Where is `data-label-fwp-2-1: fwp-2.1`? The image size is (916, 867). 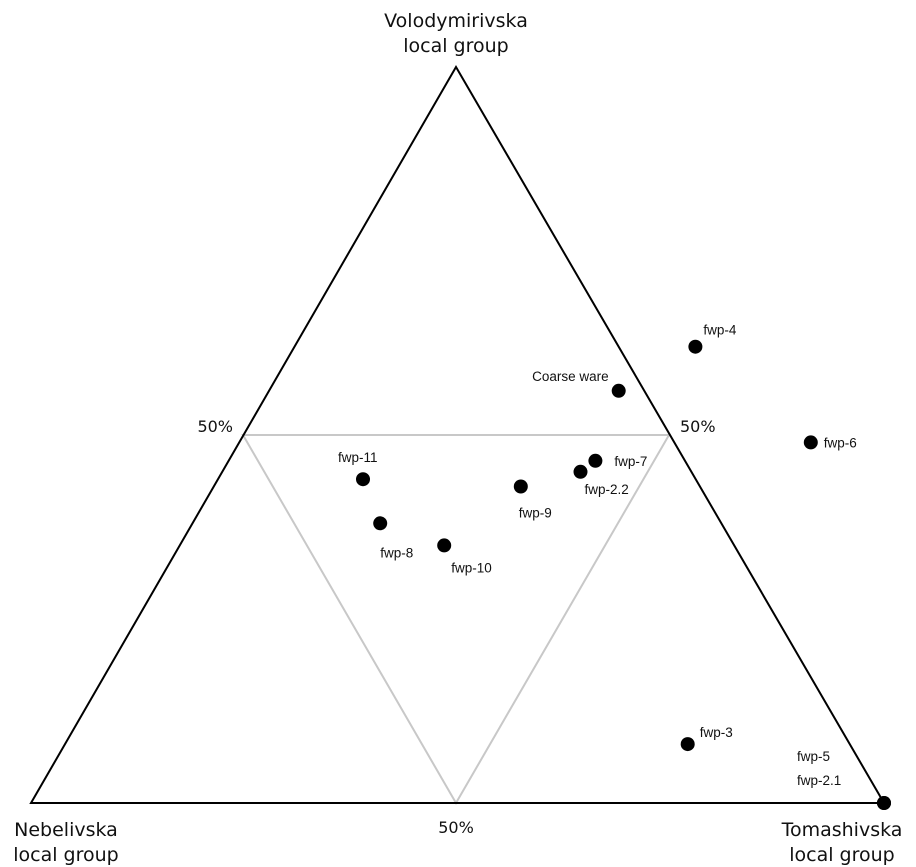
data-label-fwp-2-1: fwp-2.1 is located at coordinates (819, 780).